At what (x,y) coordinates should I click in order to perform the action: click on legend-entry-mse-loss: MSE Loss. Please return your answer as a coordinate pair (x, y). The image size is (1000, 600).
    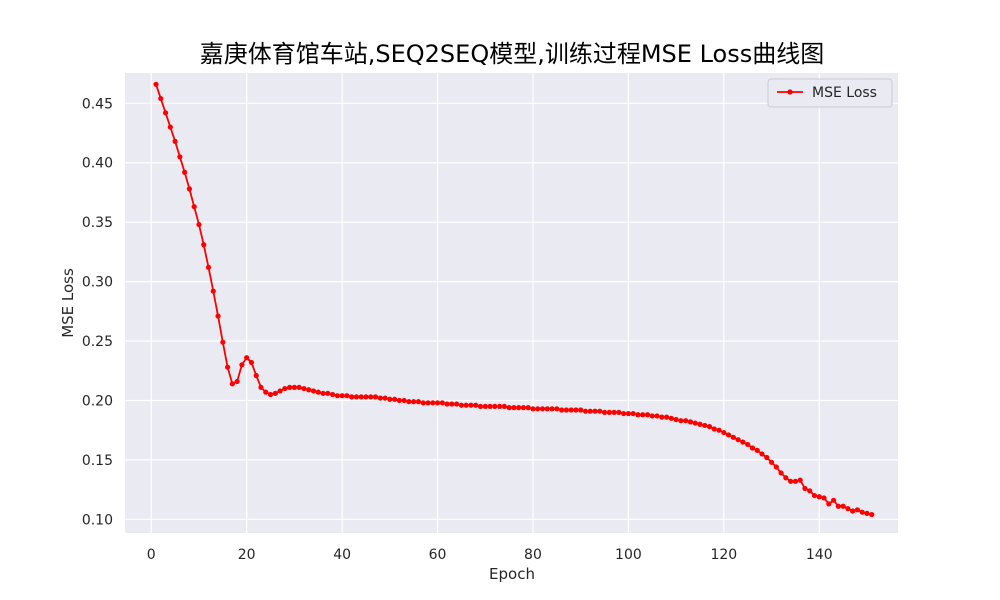
    Looking at the image, I should click on (844, 93).